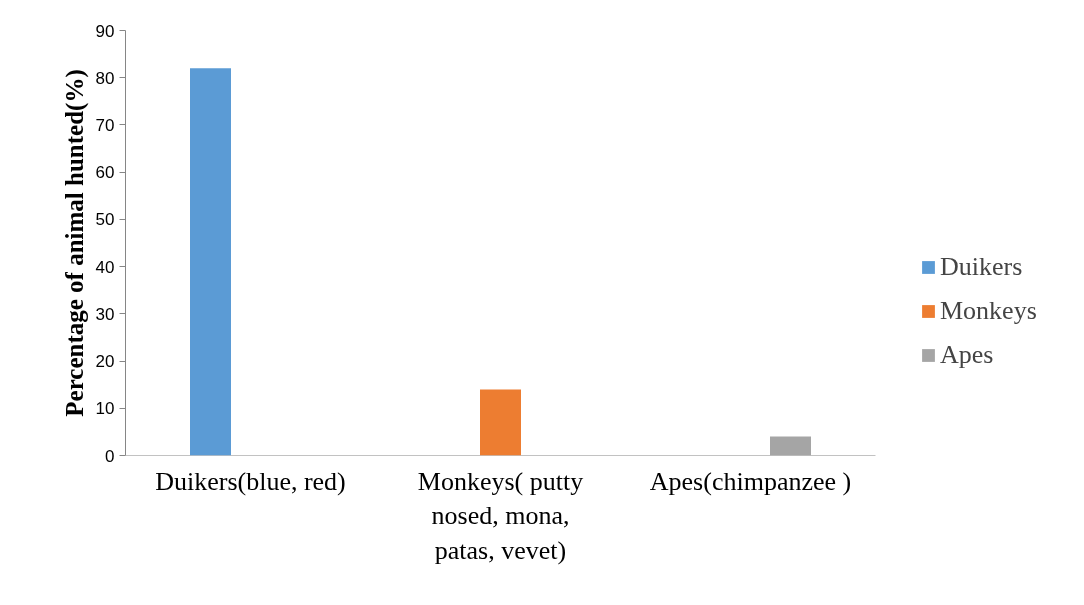  What do you see at coordinates (750, 481) in the screenshot?
I see `x-tick-label: Apes(chimpanzee )` at bounding box center [750, 481].